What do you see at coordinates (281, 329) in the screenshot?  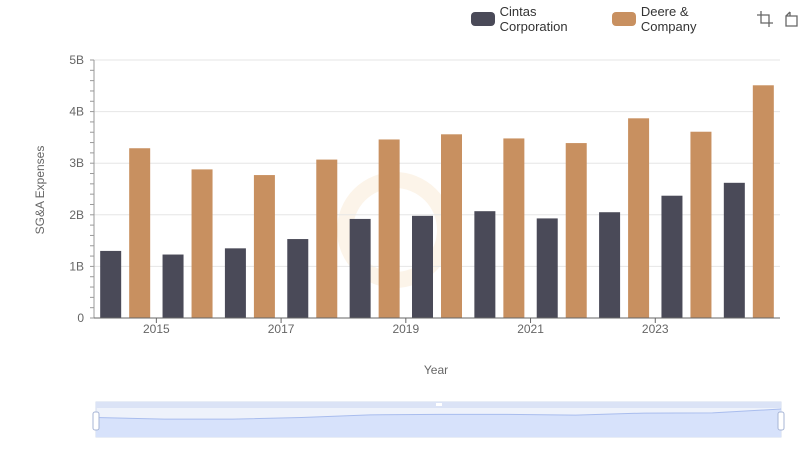 I see `x-tick-label: 2017` at bounding box center [281, 329].